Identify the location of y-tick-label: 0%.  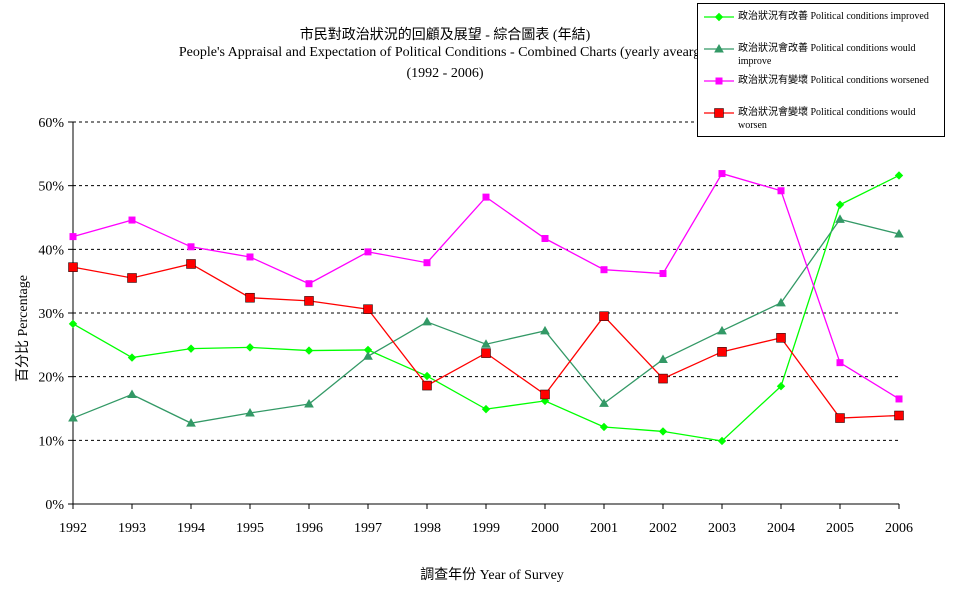
(54, 505).